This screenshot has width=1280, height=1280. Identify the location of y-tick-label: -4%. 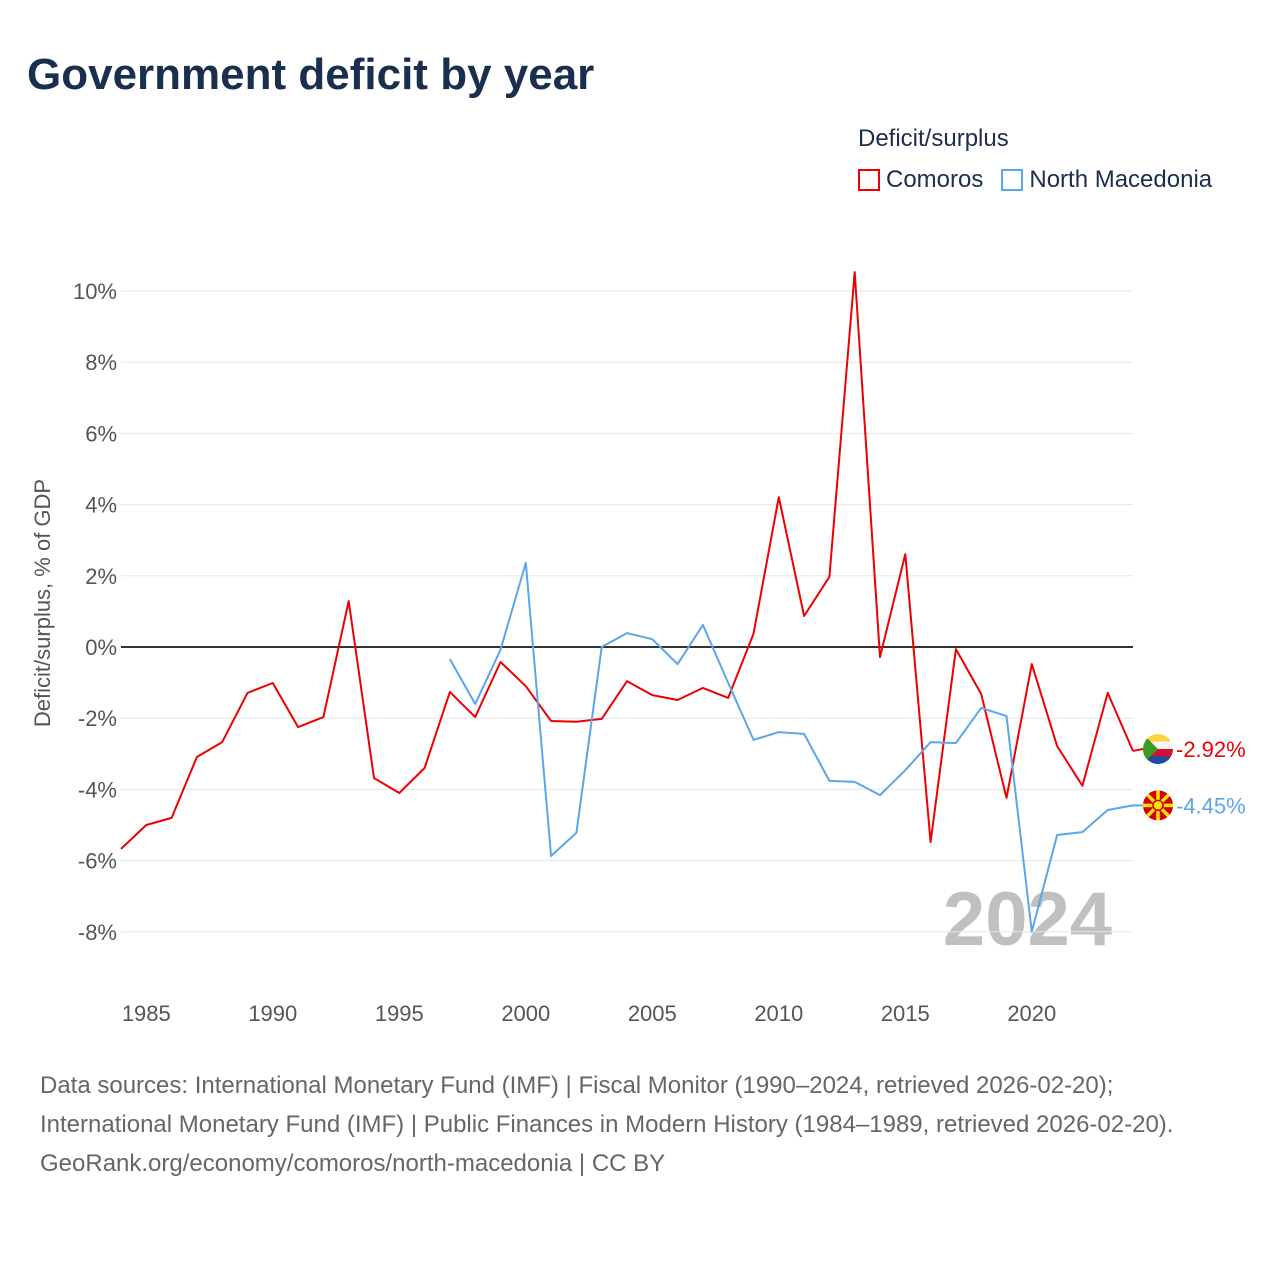
(97, 789).